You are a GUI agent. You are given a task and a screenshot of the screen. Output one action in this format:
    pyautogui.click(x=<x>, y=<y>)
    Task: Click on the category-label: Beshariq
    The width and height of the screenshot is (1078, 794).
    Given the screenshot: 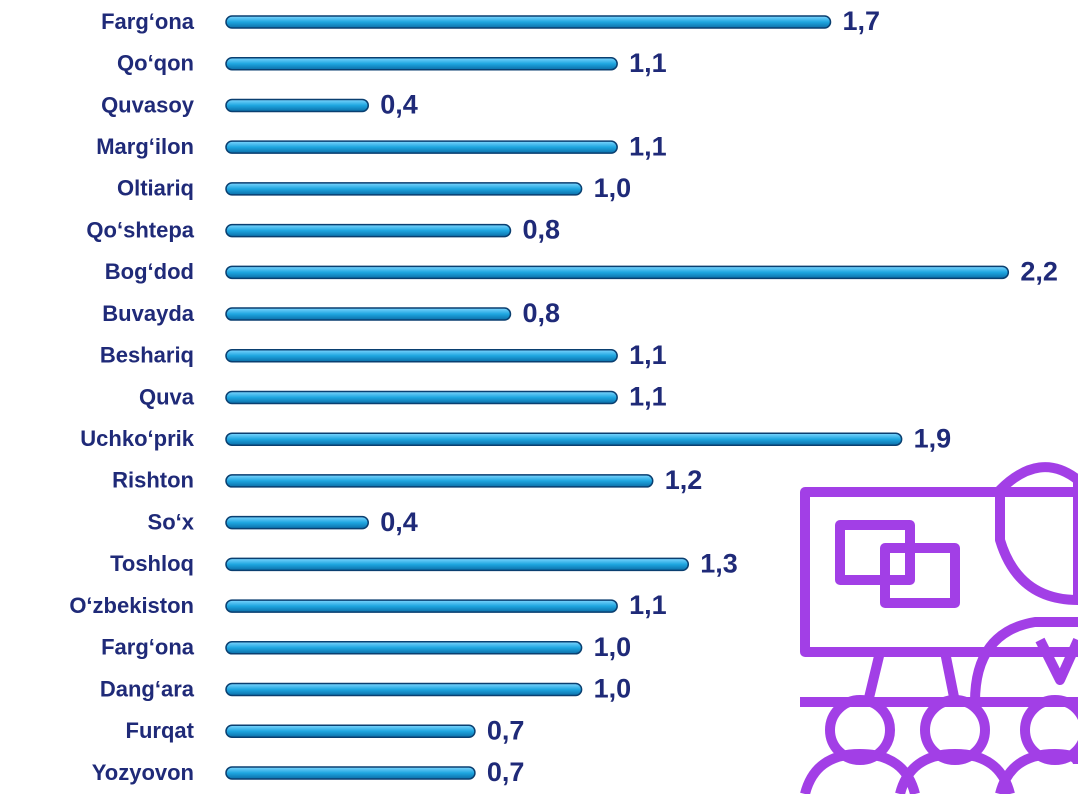 What is the action you would take?
    pyautogui.click(x=147, y=355)
    